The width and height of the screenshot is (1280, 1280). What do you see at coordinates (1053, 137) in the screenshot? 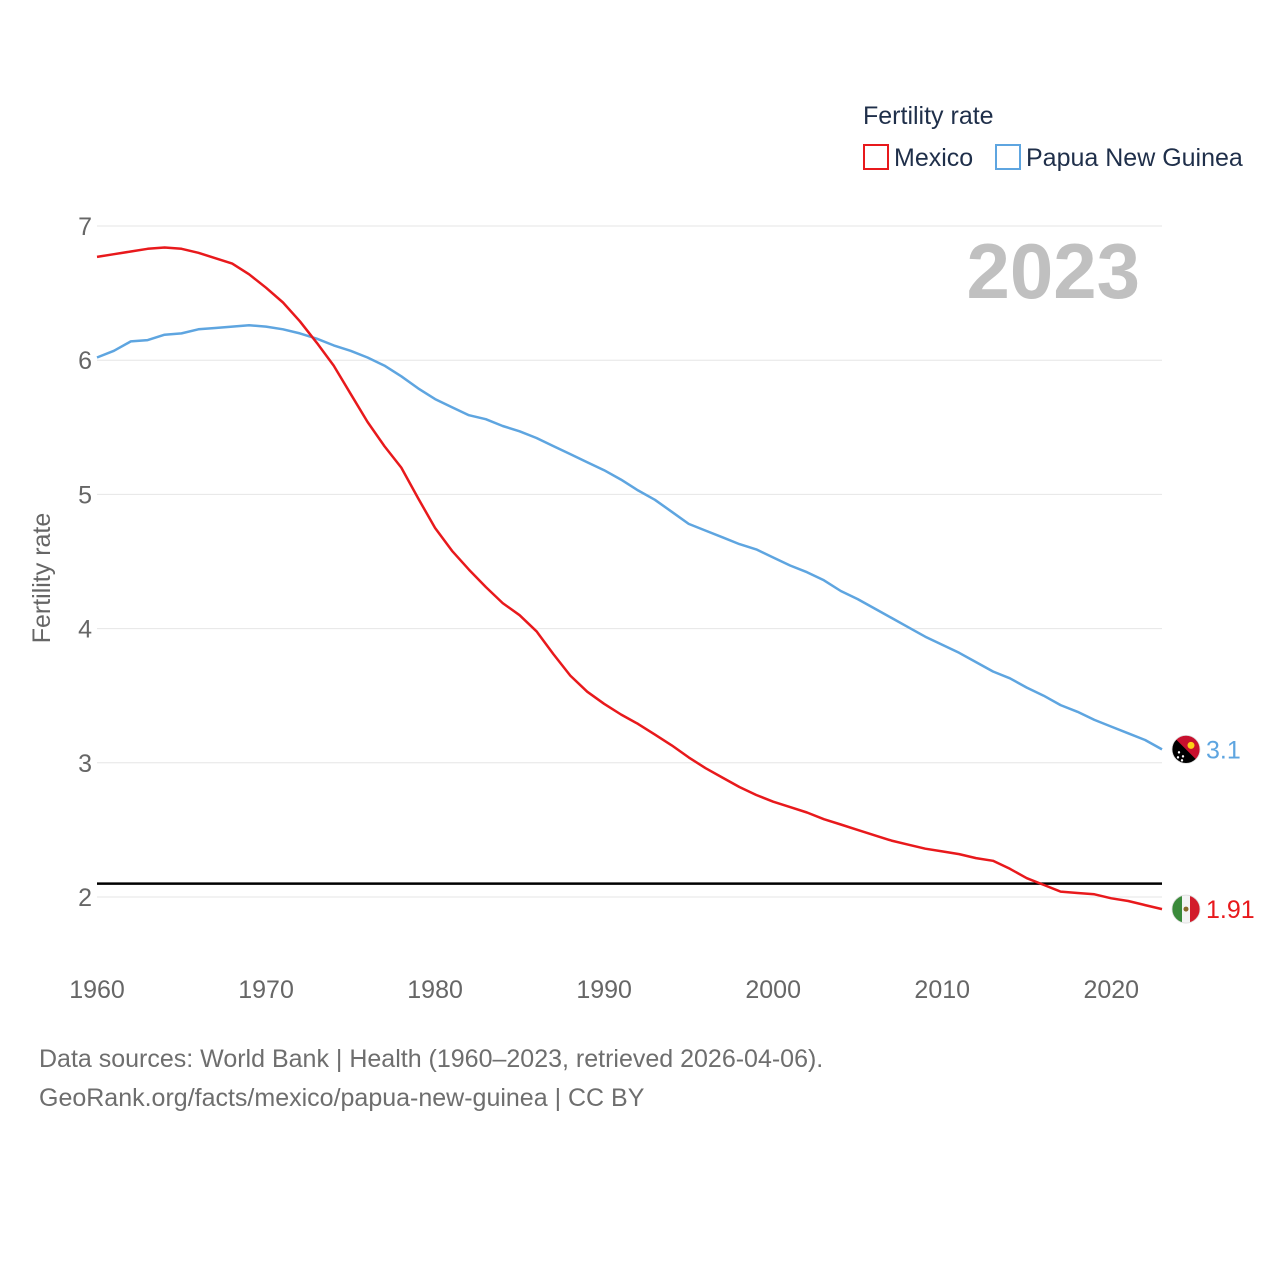
I see `legend: Fertility rate Mexico Papua New Guinea` at bounding box center [1053, 137].